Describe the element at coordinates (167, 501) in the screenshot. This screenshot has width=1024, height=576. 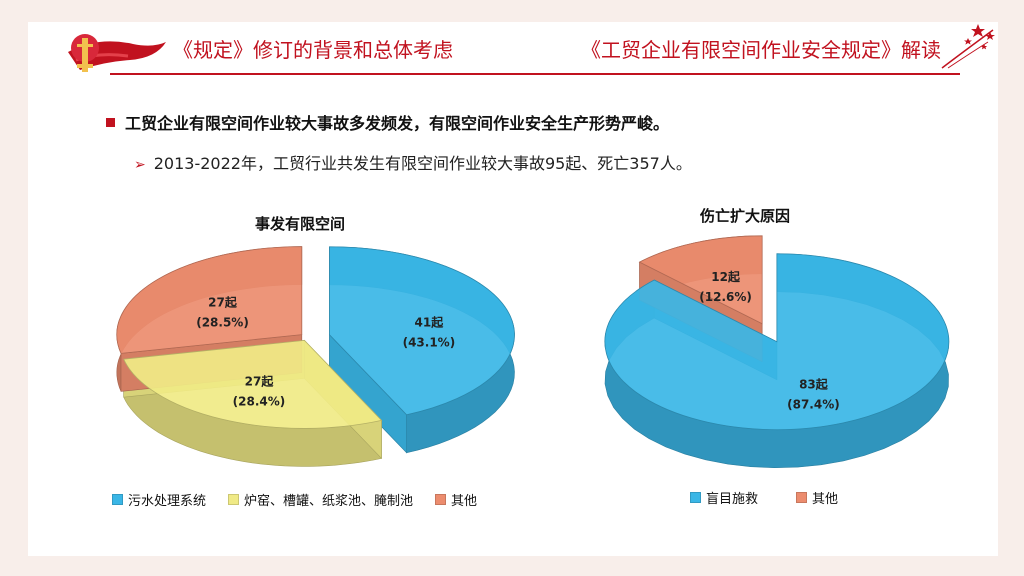
I see `legend-label: 污水处理系统` at that location.